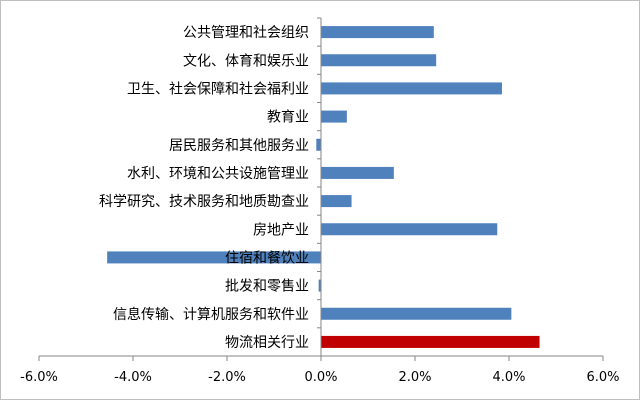  I want to click on category-label-7: 房地产业, so click(281, 230).